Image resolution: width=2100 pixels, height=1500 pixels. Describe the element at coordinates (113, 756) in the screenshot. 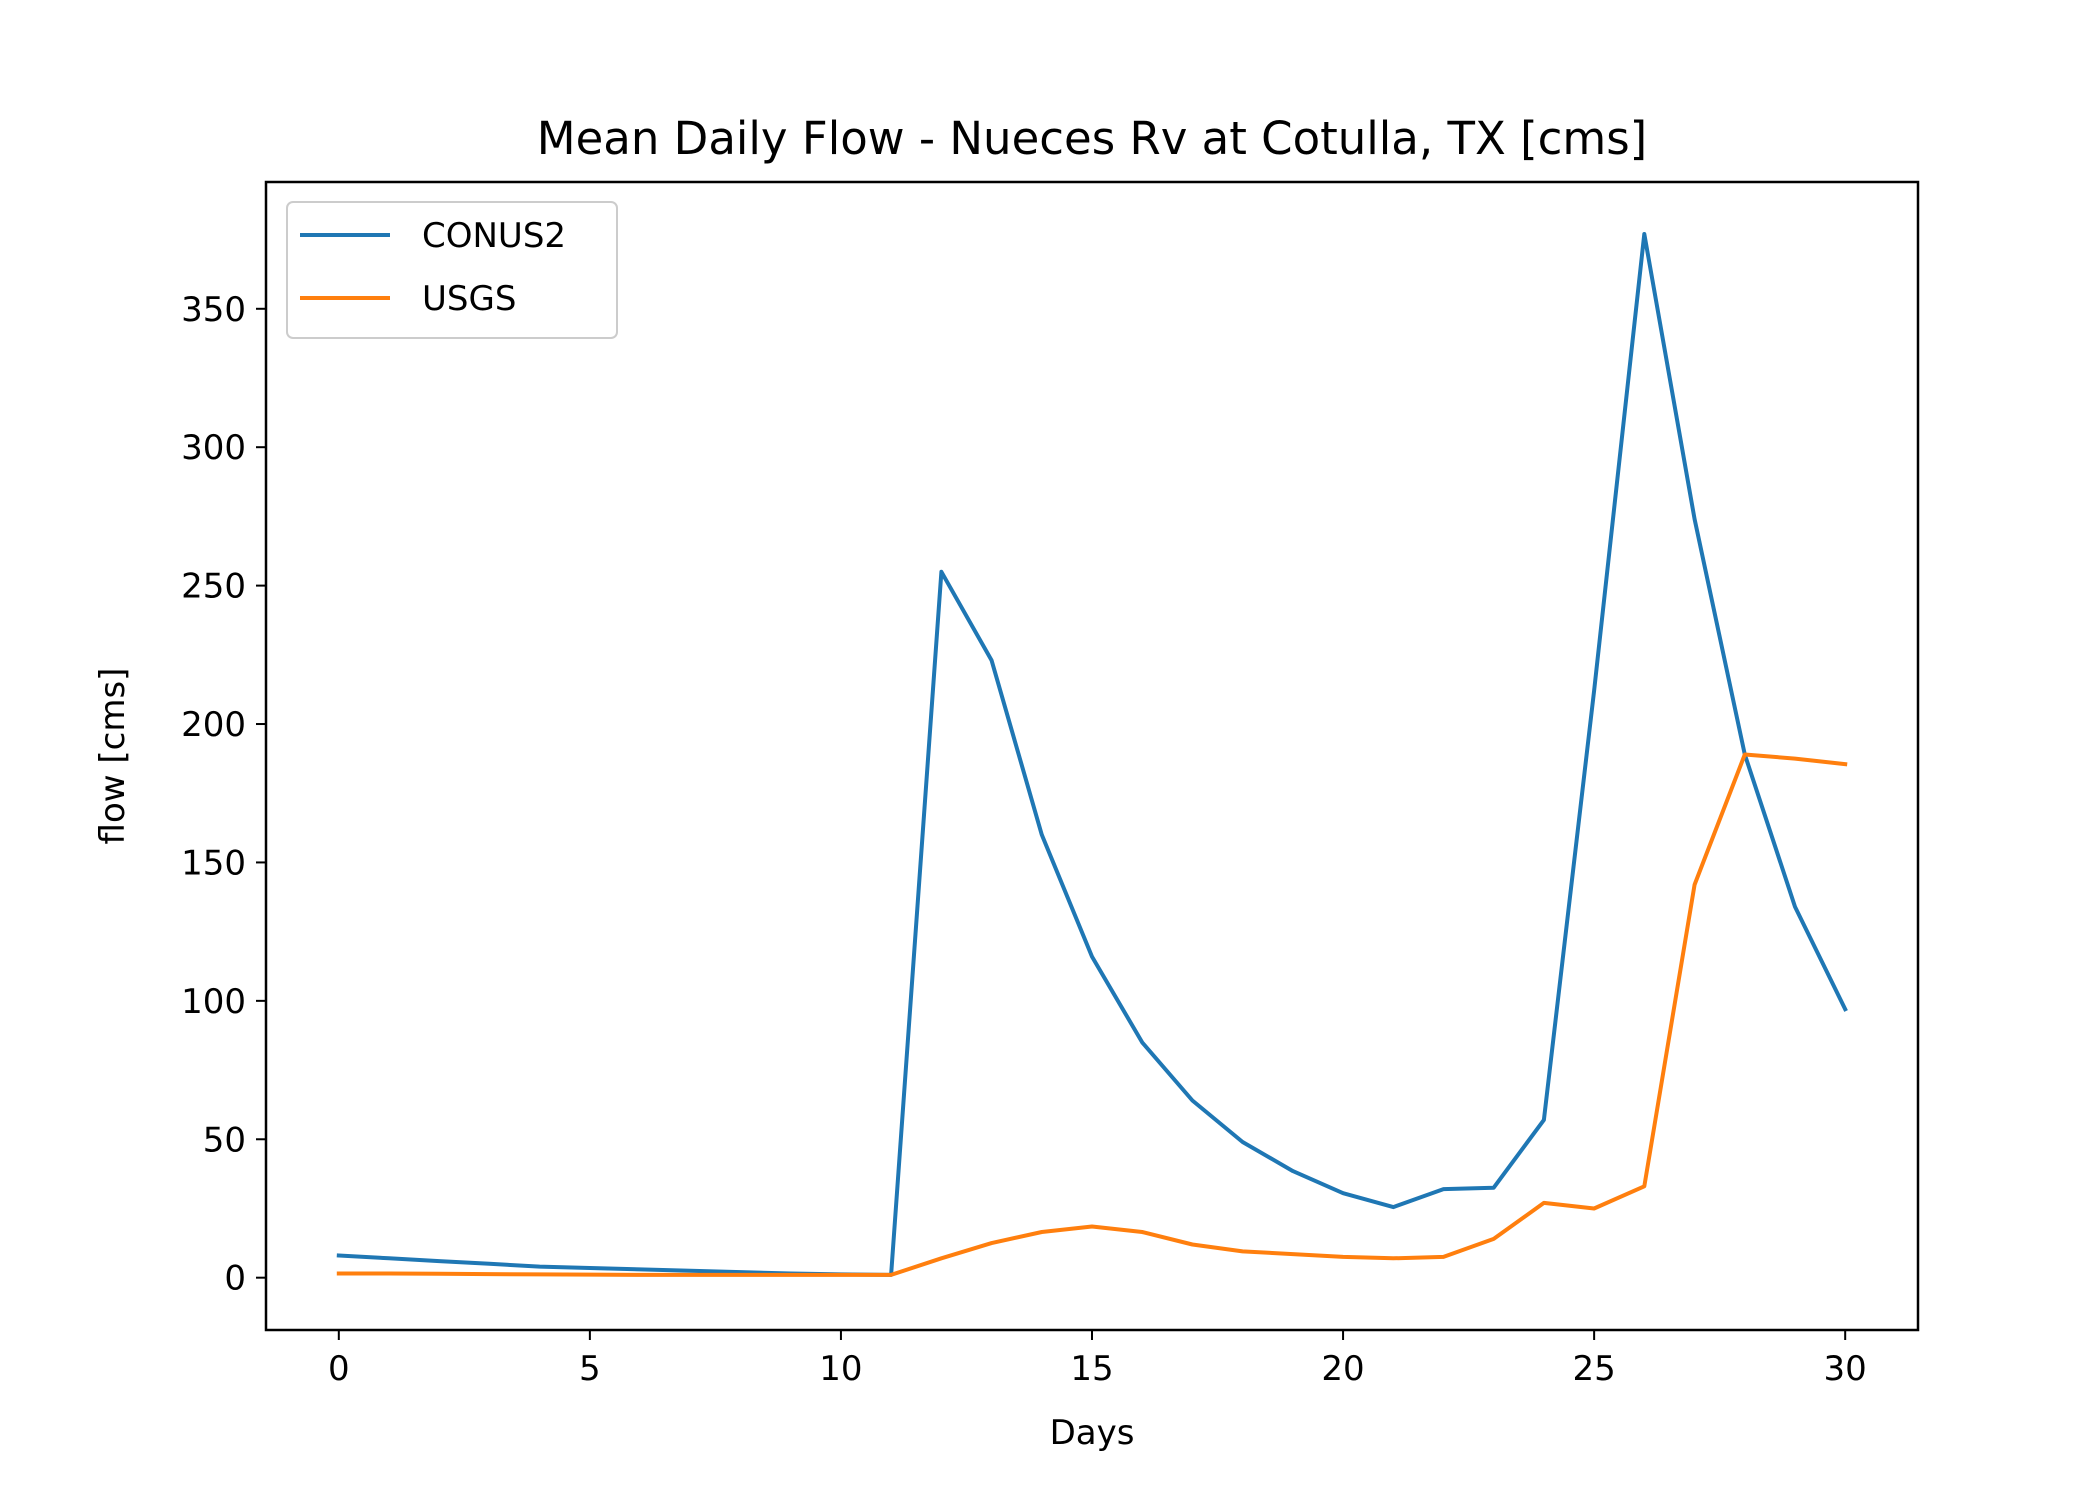

I see `y-axis-label: flow [cms]` at that location.